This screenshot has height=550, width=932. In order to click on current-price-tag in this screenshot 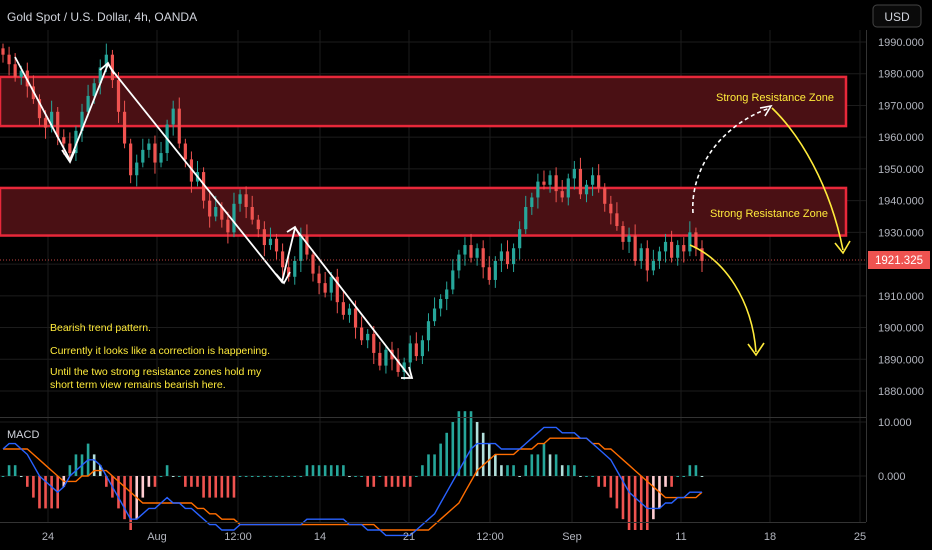, I will do `click(899, 260)`.